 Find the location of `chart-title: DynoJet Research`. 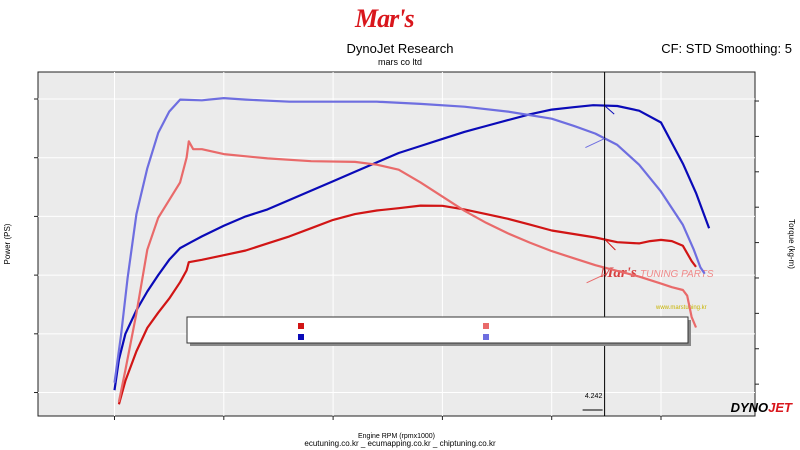

chart-title: DynoJet Research is located at coordinates (400, 48).